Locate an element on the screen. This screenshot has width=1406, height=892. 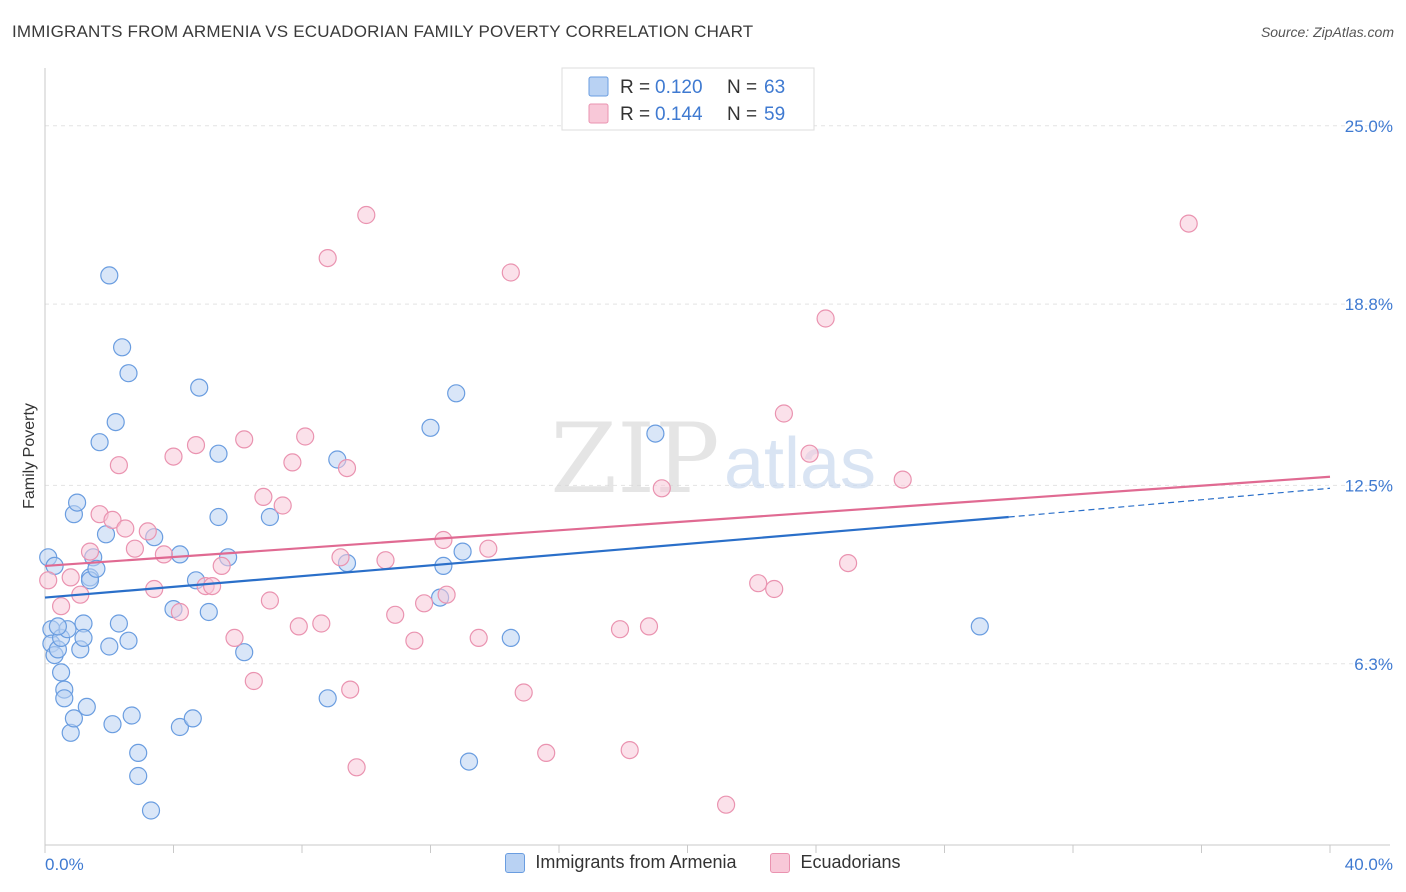
legend-n-label-2: N = is located at coordinates (742, 114).